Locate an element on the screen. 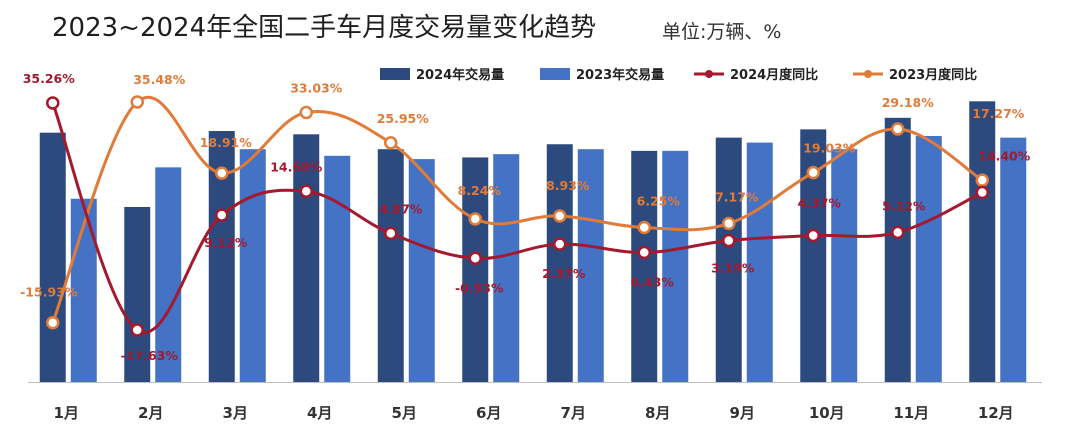 Image resolution: width=1080 pixels, height=448 pixels. label-2024-3: 9.12% is located at coordinates (226, 242).